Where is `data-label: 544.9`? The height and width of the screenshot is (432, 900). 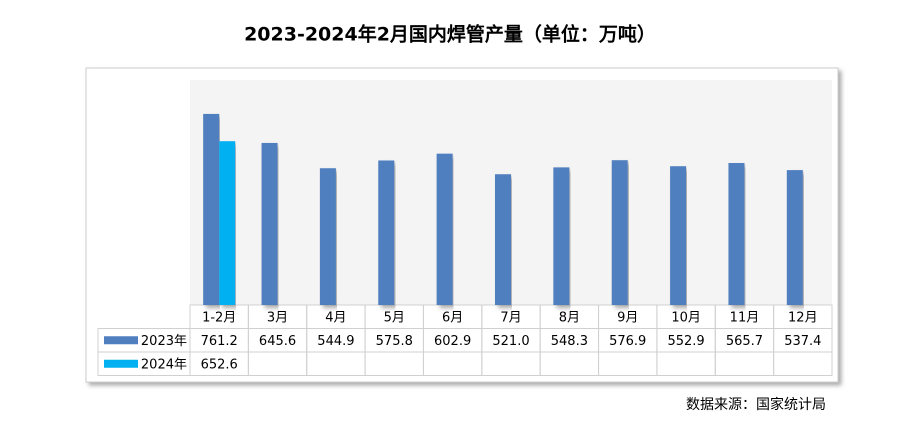 data-label: 544.9 is located at coordinates (335, 341).